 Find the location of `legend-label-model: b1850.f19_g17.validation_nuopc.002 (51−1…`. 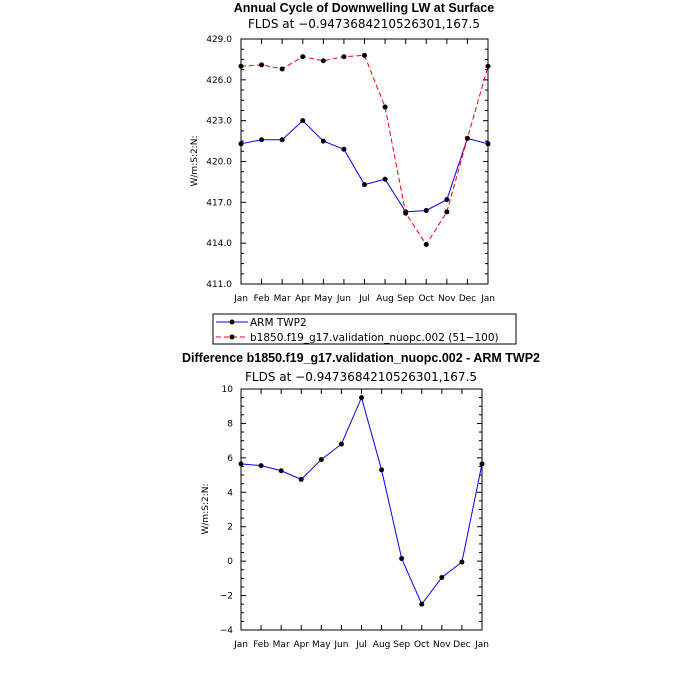

legend-label-model: b1850.f19_g17.validation_nuopc.002 (51−1… is located at coordinates (374, 338).